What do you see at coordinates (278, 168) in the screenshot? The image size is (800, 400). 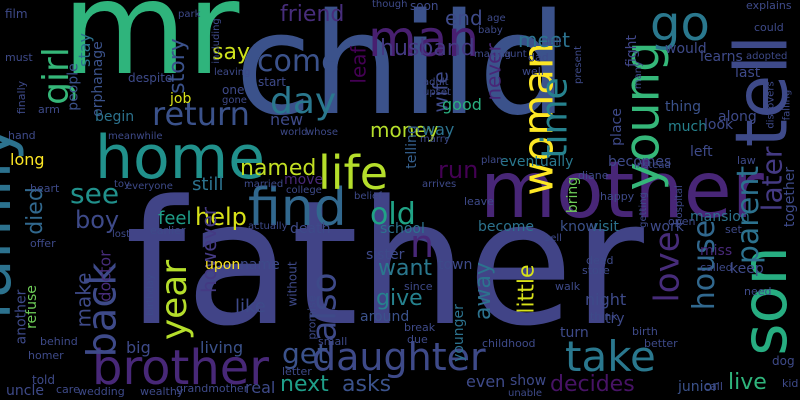 I see `word-named: named` at bounding box center [278, 168].